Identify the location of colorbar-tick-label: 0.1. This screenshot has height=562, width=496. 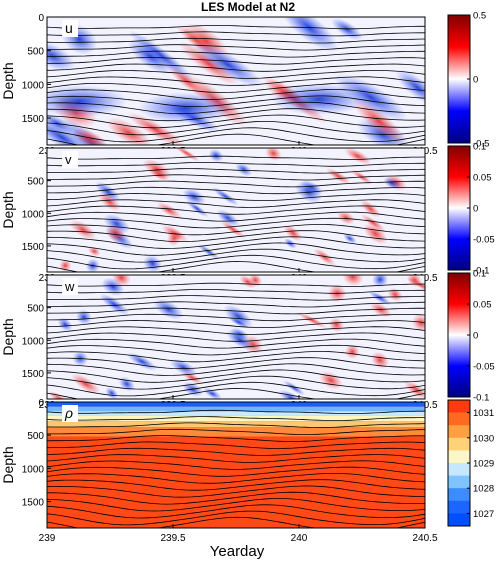
(479, 274).